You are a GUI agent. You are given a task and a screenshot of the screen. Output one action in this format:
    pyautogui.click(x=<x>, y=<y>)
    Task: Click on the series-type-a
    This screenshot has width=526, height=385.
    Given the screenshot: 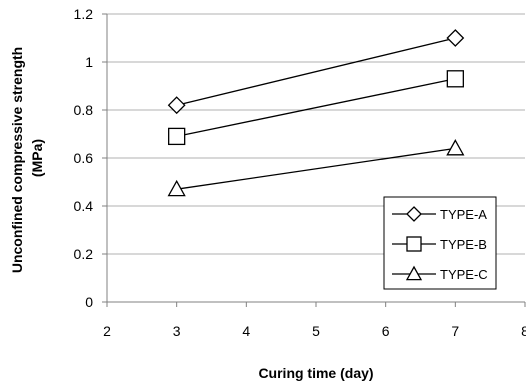 What is the action you would take?
    pyautogui.click(x=316, y=72)
    